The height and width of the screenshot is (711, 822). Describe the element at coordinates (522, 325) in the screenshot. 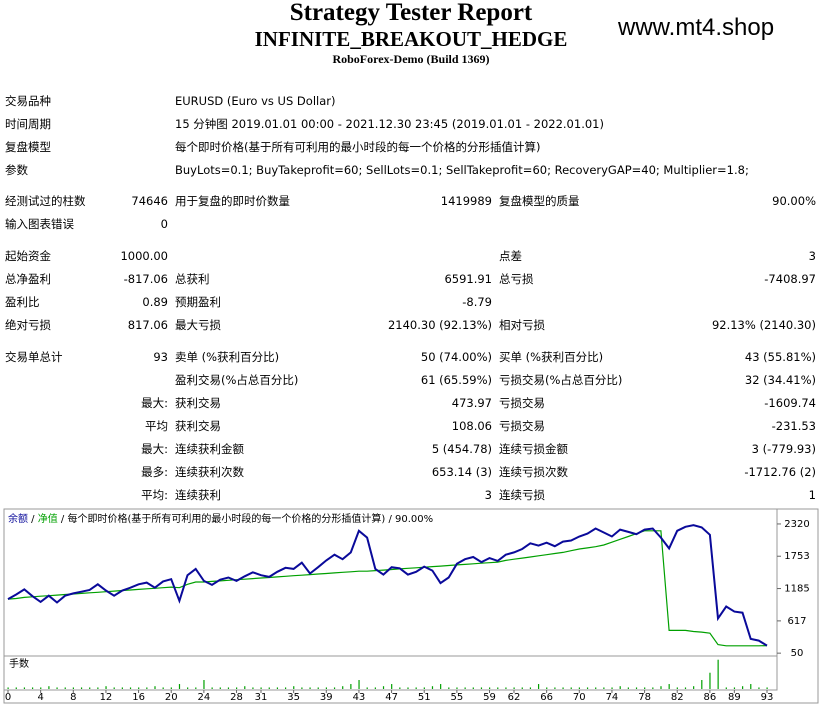

I see `stat-label: 相对亏损` at that location.